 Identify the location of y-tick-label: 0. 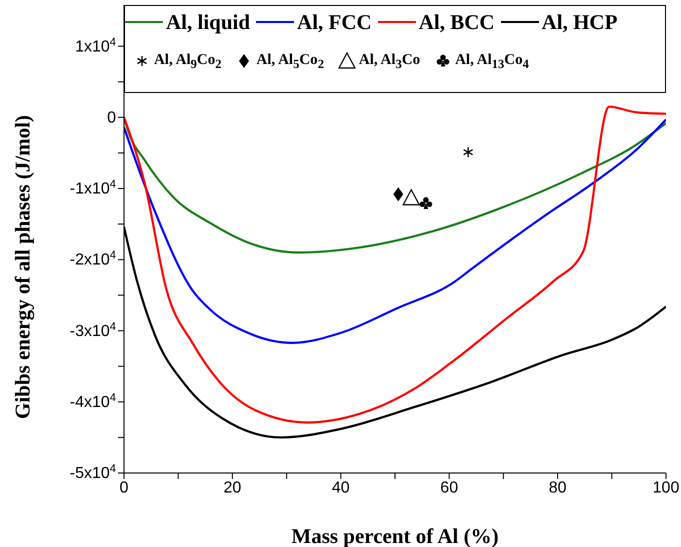
(111, 117).